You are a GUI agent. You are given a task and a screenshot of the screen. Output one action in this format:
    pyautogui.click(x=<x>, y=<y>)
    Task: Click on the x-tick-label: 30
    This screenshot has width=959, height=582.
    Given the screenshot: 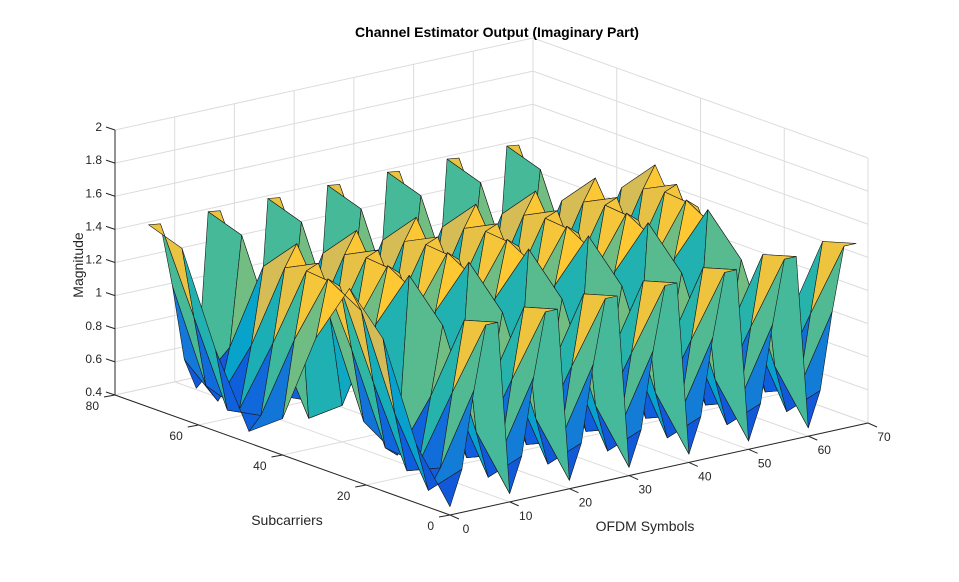 What is the action you would take?
    pyautogui.click(x=645, y=490)
    